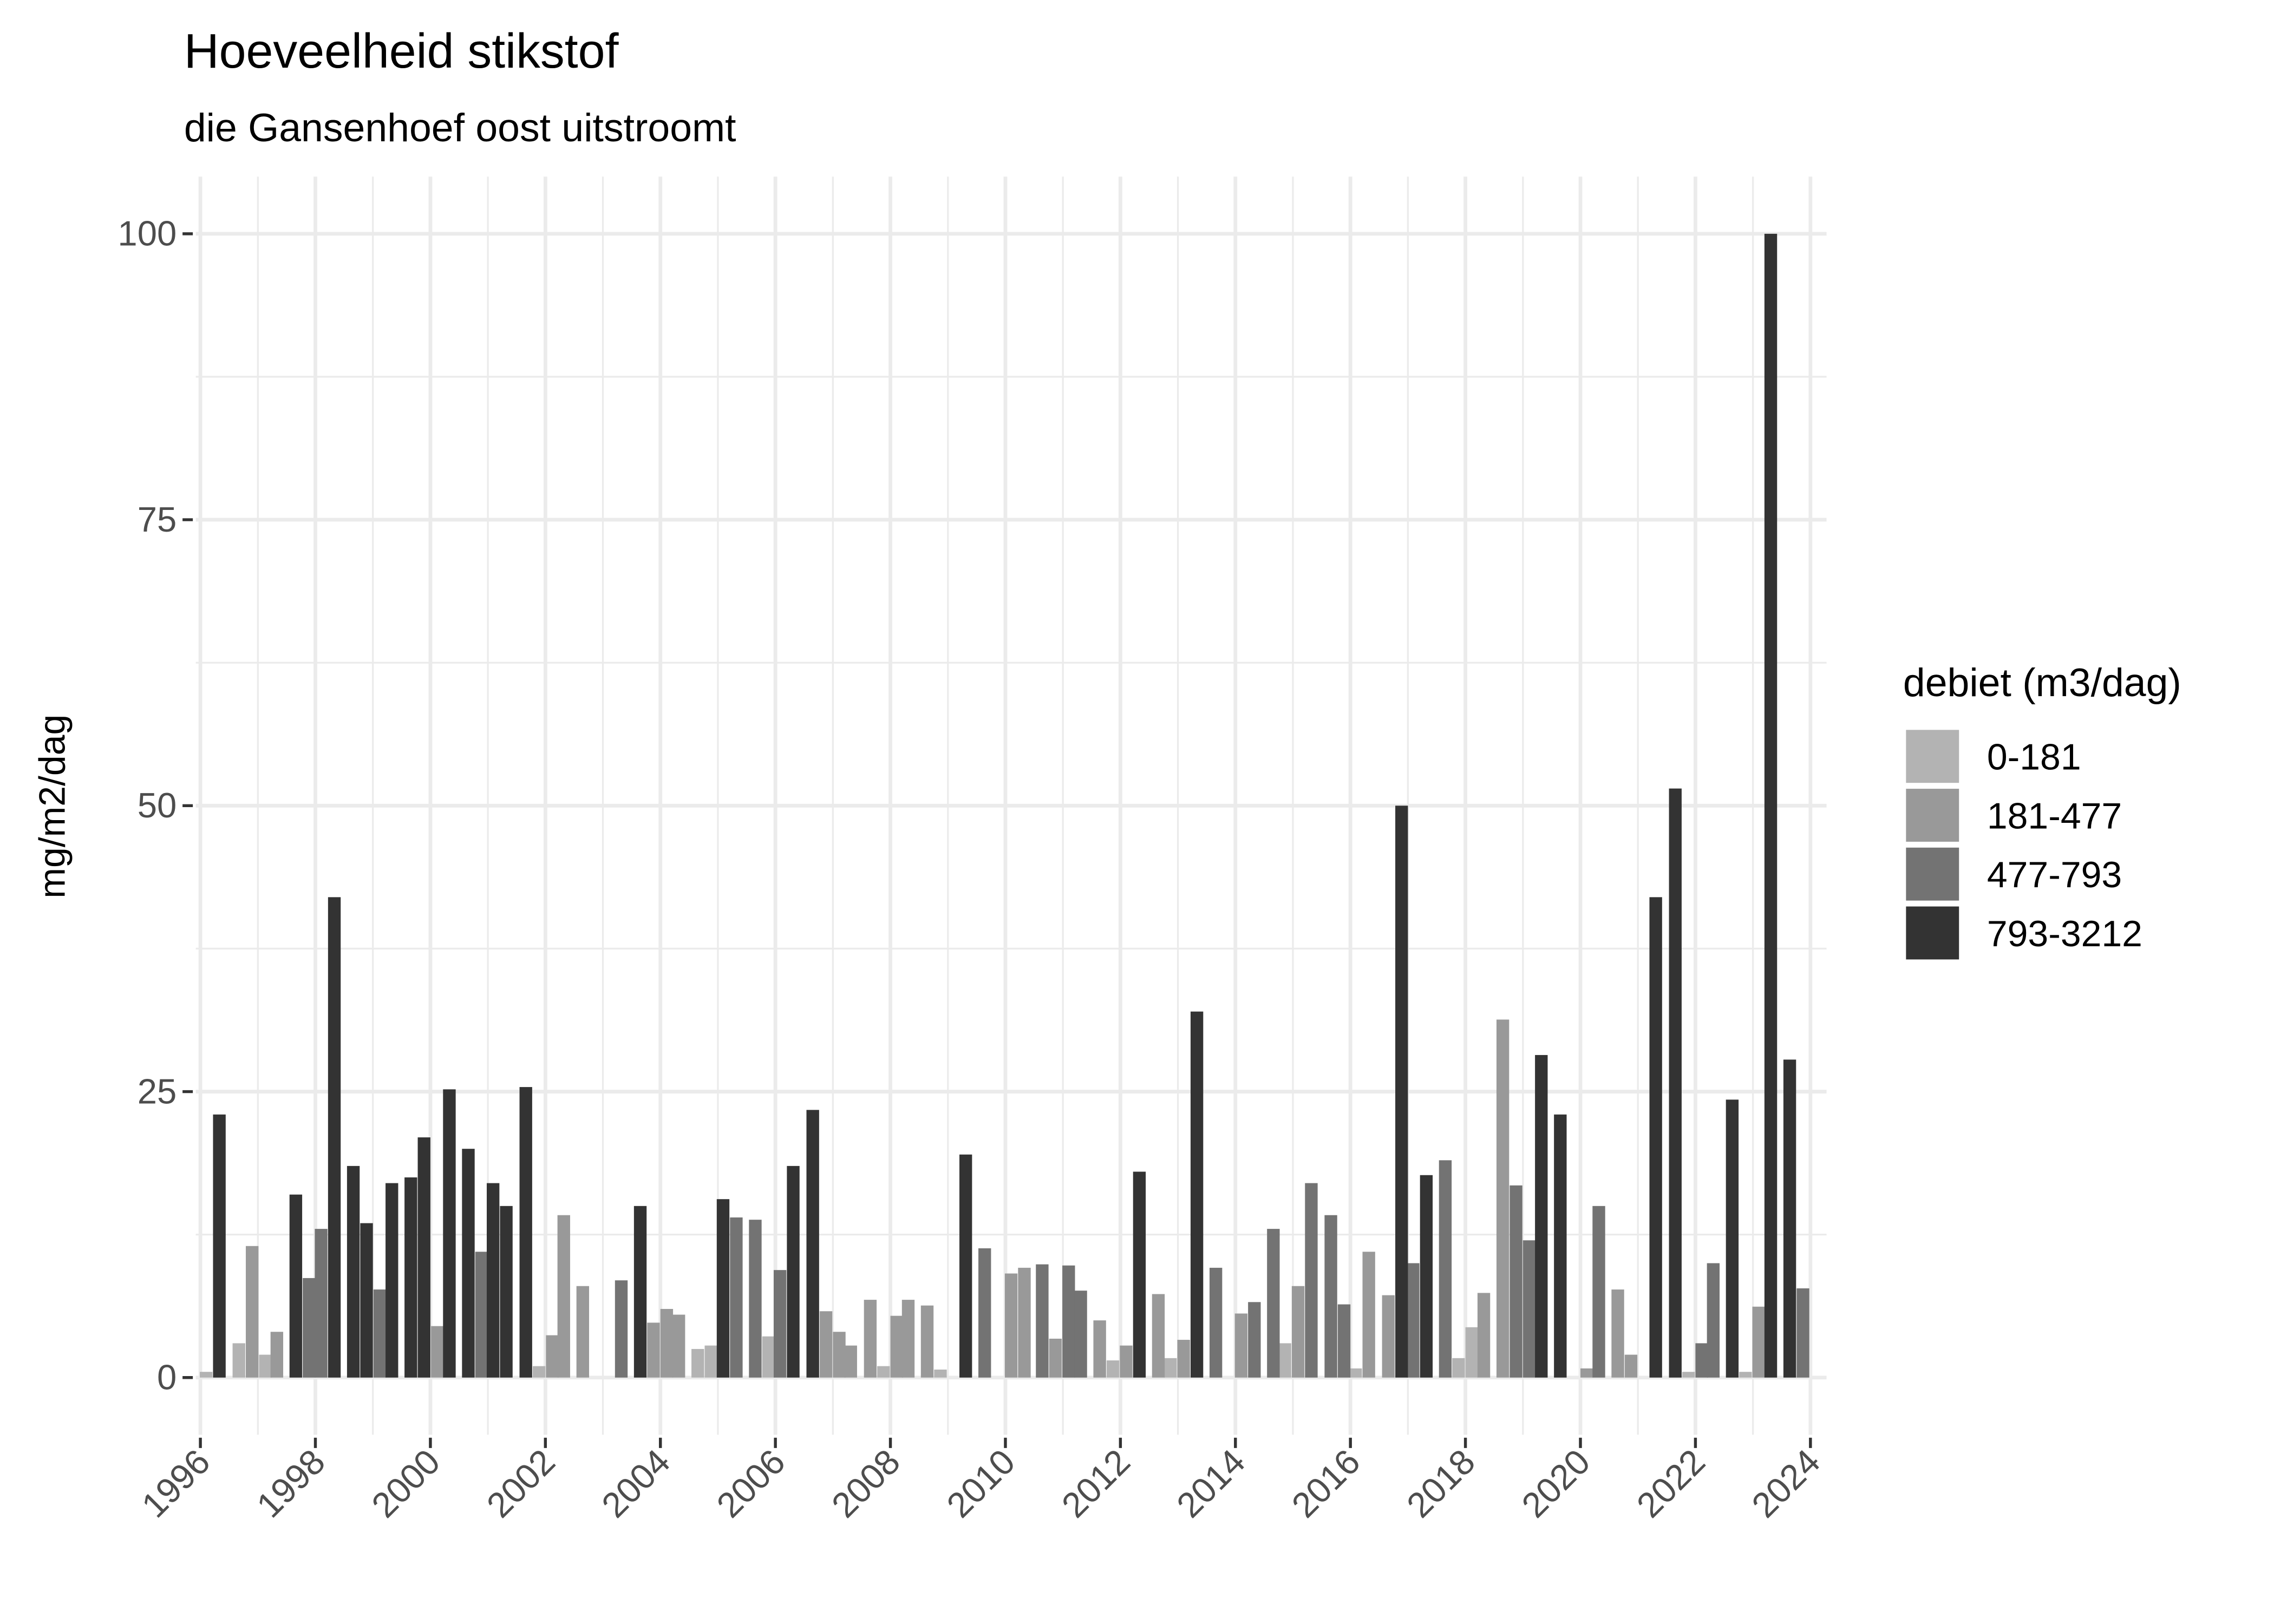 This screenshot has width=2274, height=1624. What do you see at coordinates (147, 233) in the screenshot?
I see `y-tick-label: 100` at bounding box center [147, 233].